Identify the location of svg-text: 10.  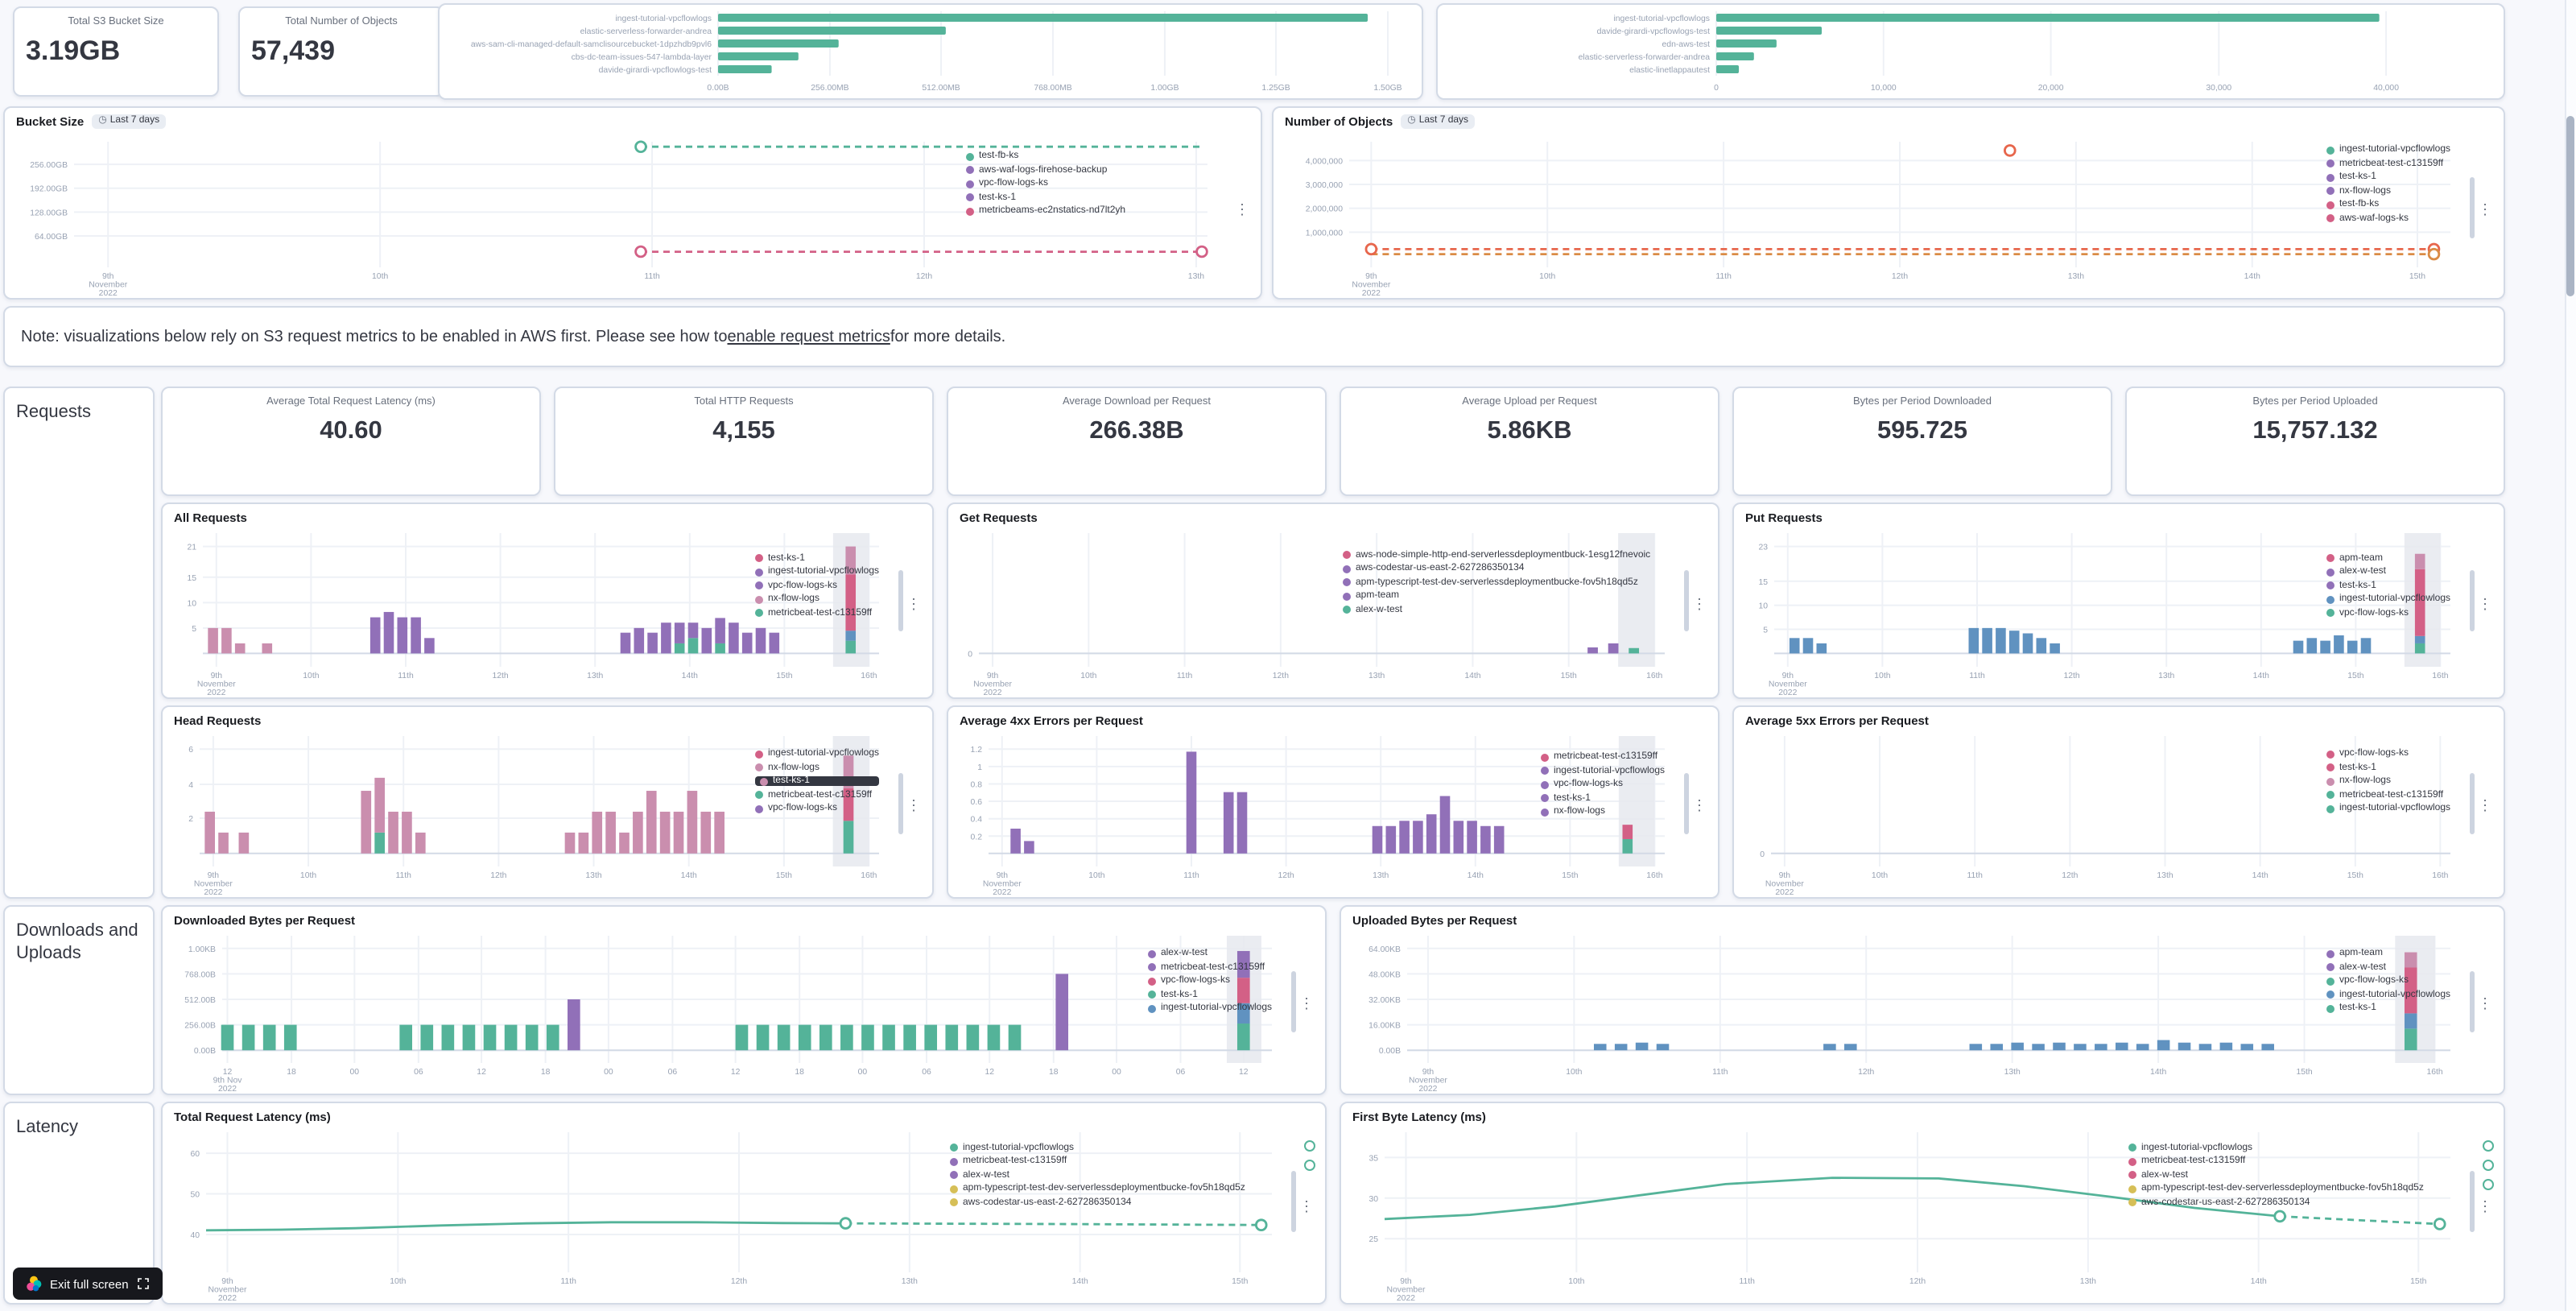
(1763, 606).